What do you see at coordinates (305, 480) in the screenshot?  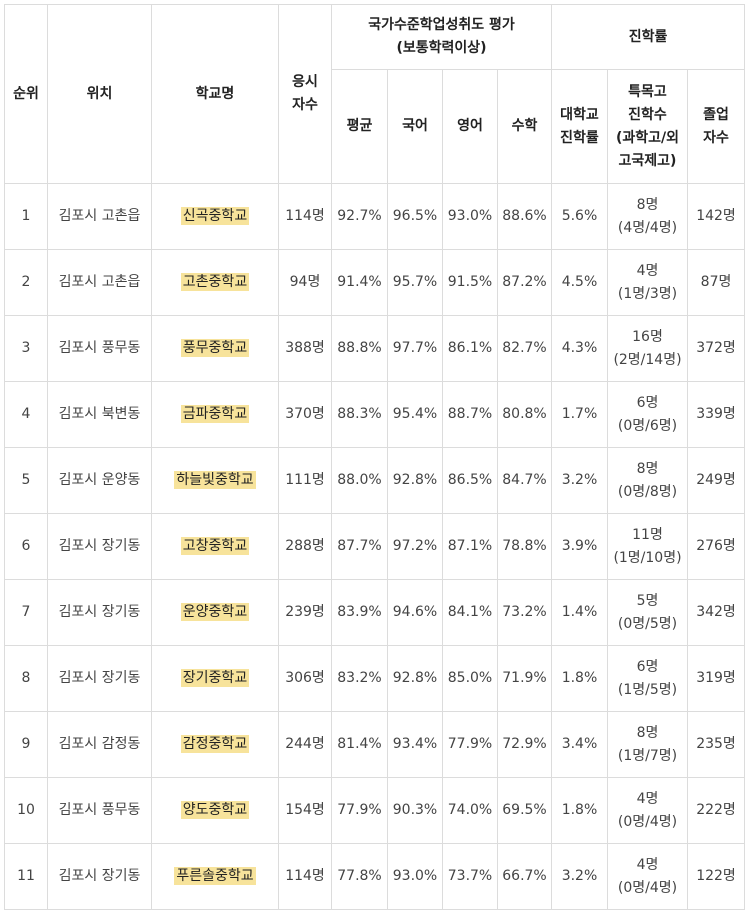 I see `cell-examinees: 111명` at bounding box center [305, 480].